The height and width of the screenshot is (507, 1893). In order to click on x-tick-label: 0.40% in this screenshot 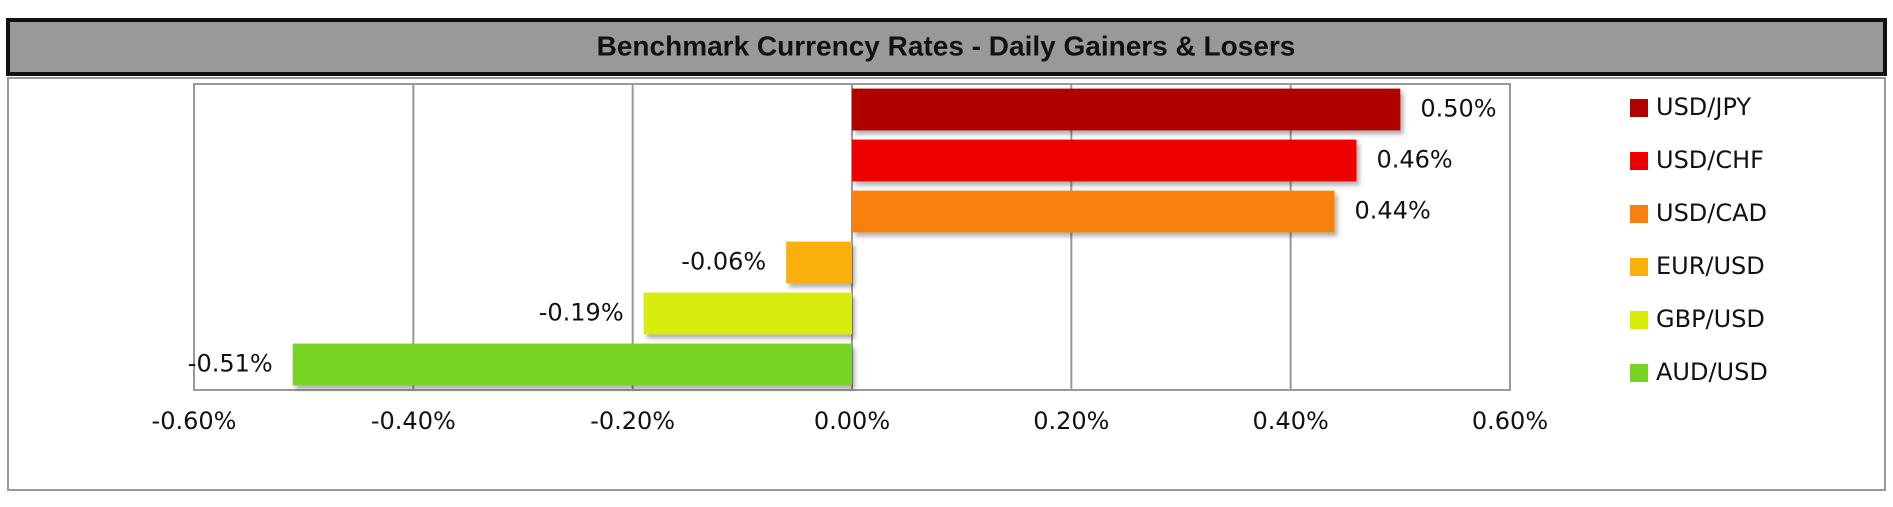, I will do `click(1291, 421)`.